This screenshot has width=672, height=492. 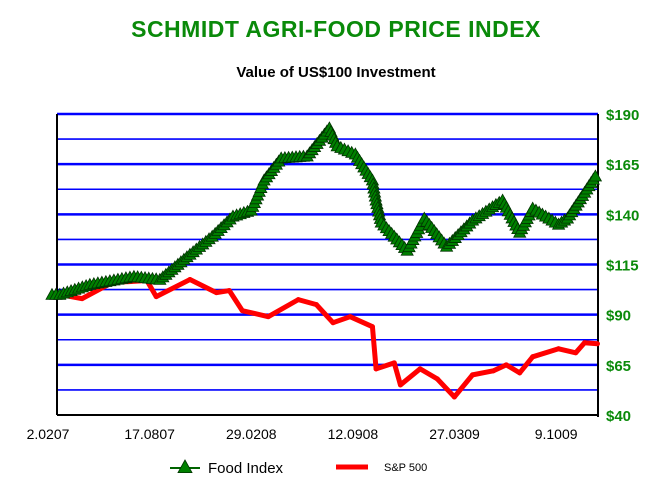 What do you see at coordinates (618, 416) in the screenshot?
I see `y-tick-label: $40` at bounding box center [618, 416].